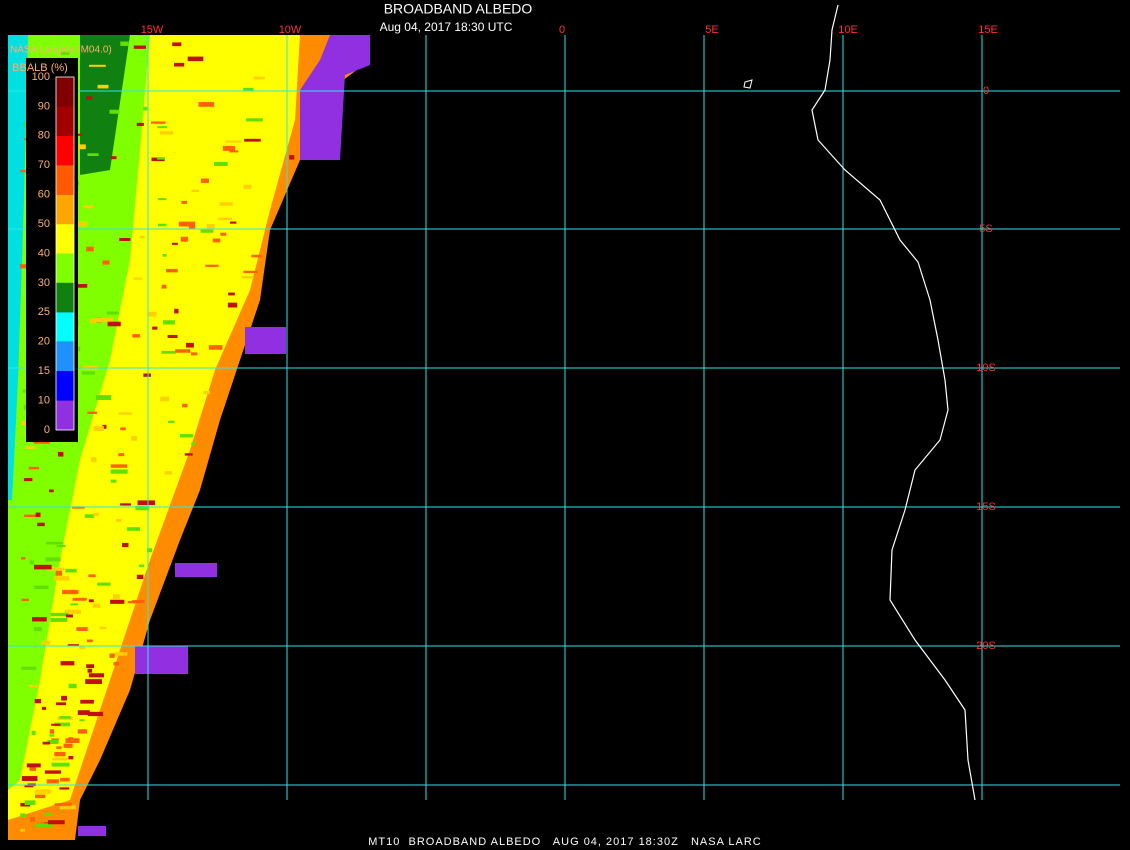  What do you see at coordinates (61, 50) in the screenshot?
I see `credit: NASA Langley (M04.0)` at bounding box center [61, 50].